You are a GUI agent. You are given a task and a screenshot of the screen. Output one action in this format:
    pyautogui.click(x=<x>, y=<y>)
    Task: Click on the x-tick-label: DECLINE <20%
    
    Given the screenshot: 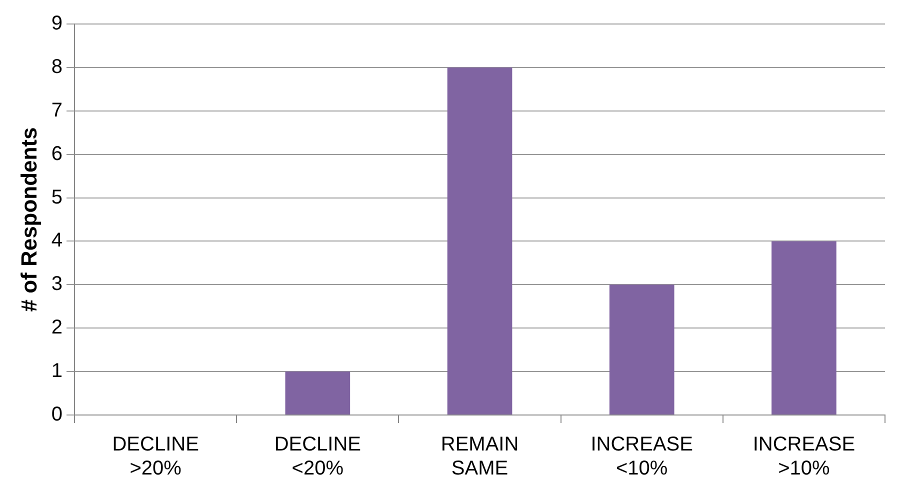 What is the action you would take?
    pyautogui.click(x=318, y=457)
    